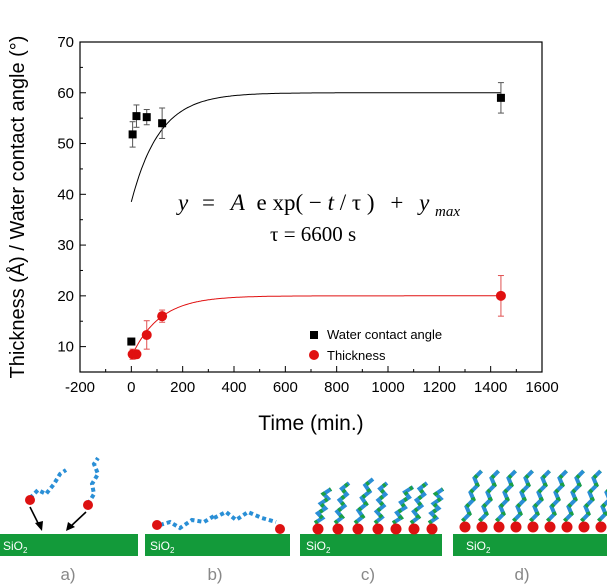 The width and height of the screenshot is (607, 585). Describe the element at coordinates (262, 202) in the screenshot. I see `eq-e: e` at that location.